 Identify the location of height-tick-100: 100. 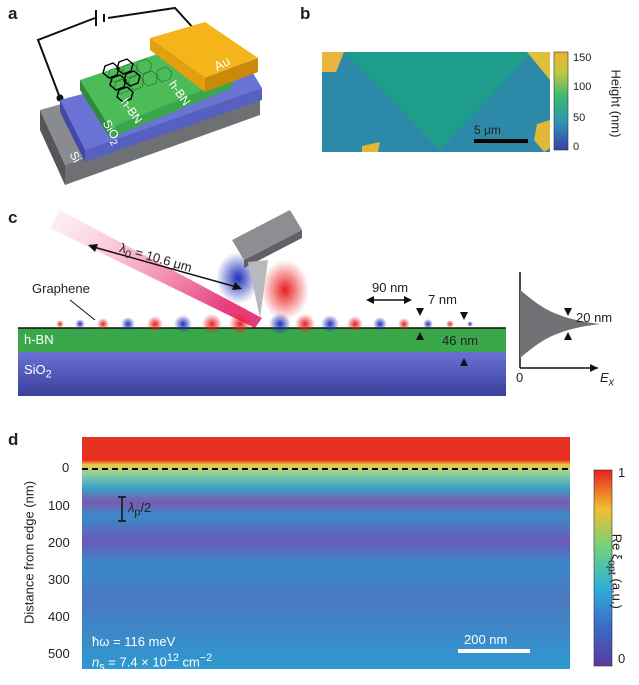
(582, 87).